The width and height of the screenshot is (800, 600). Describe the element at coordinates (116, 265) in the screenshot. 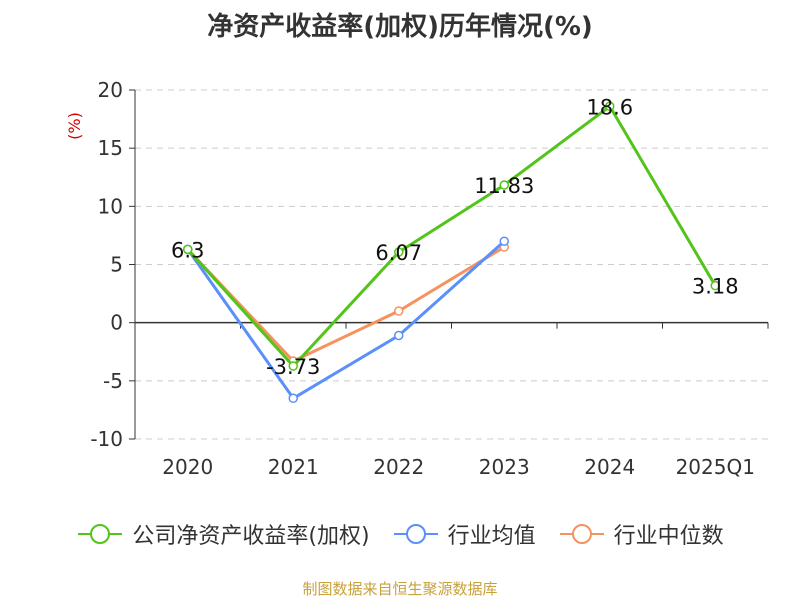

I see `y-tick-label: 5` at that location.